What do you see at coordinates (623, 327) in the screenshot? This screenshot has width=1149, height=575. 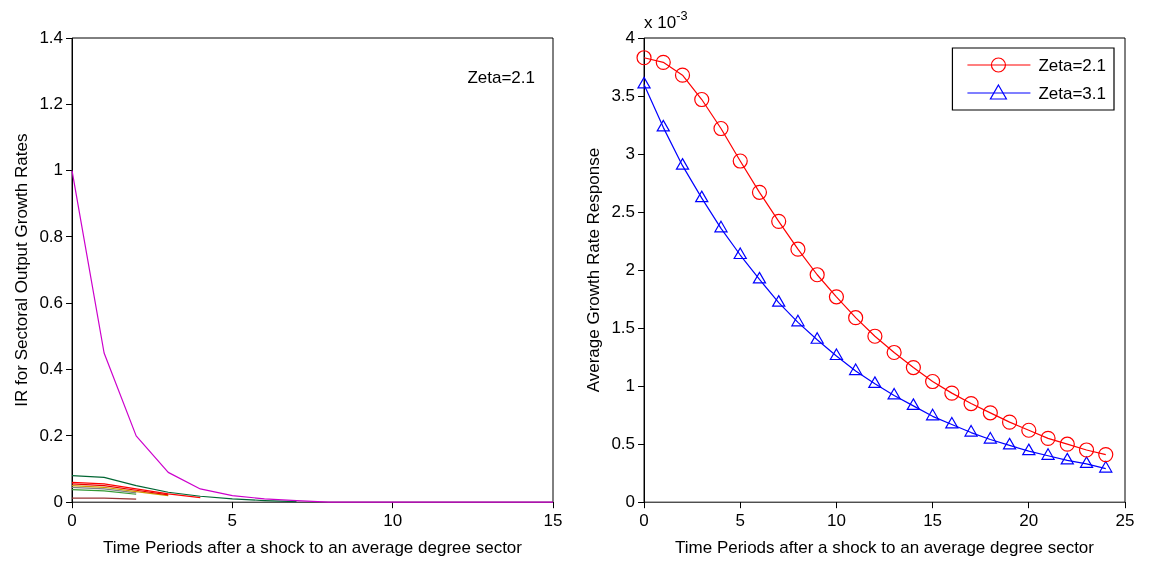 I see `y-tick-label: 1.5` at bounding box center [623, 327].